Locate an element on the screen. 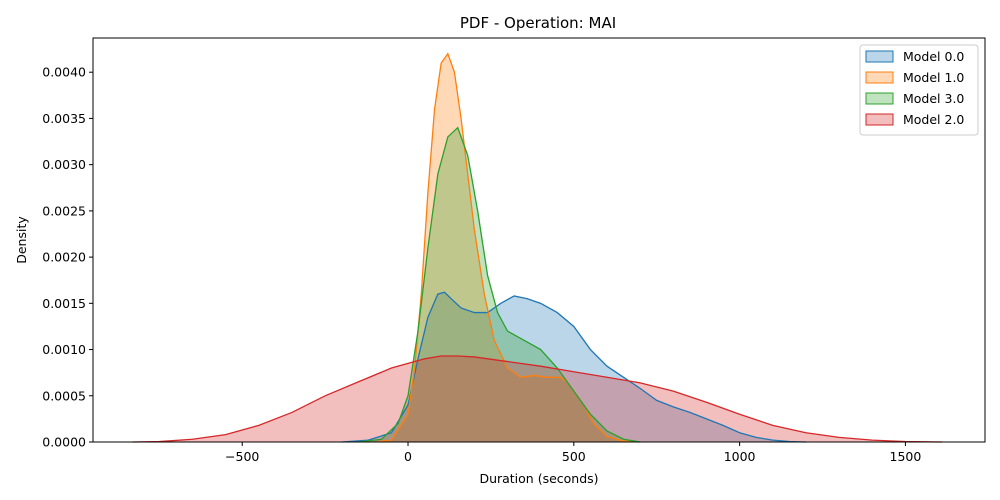  legend: Model 0.0 Model 1.0 Model 3.0 Model 2.0 is located at coordinates (919, 90).